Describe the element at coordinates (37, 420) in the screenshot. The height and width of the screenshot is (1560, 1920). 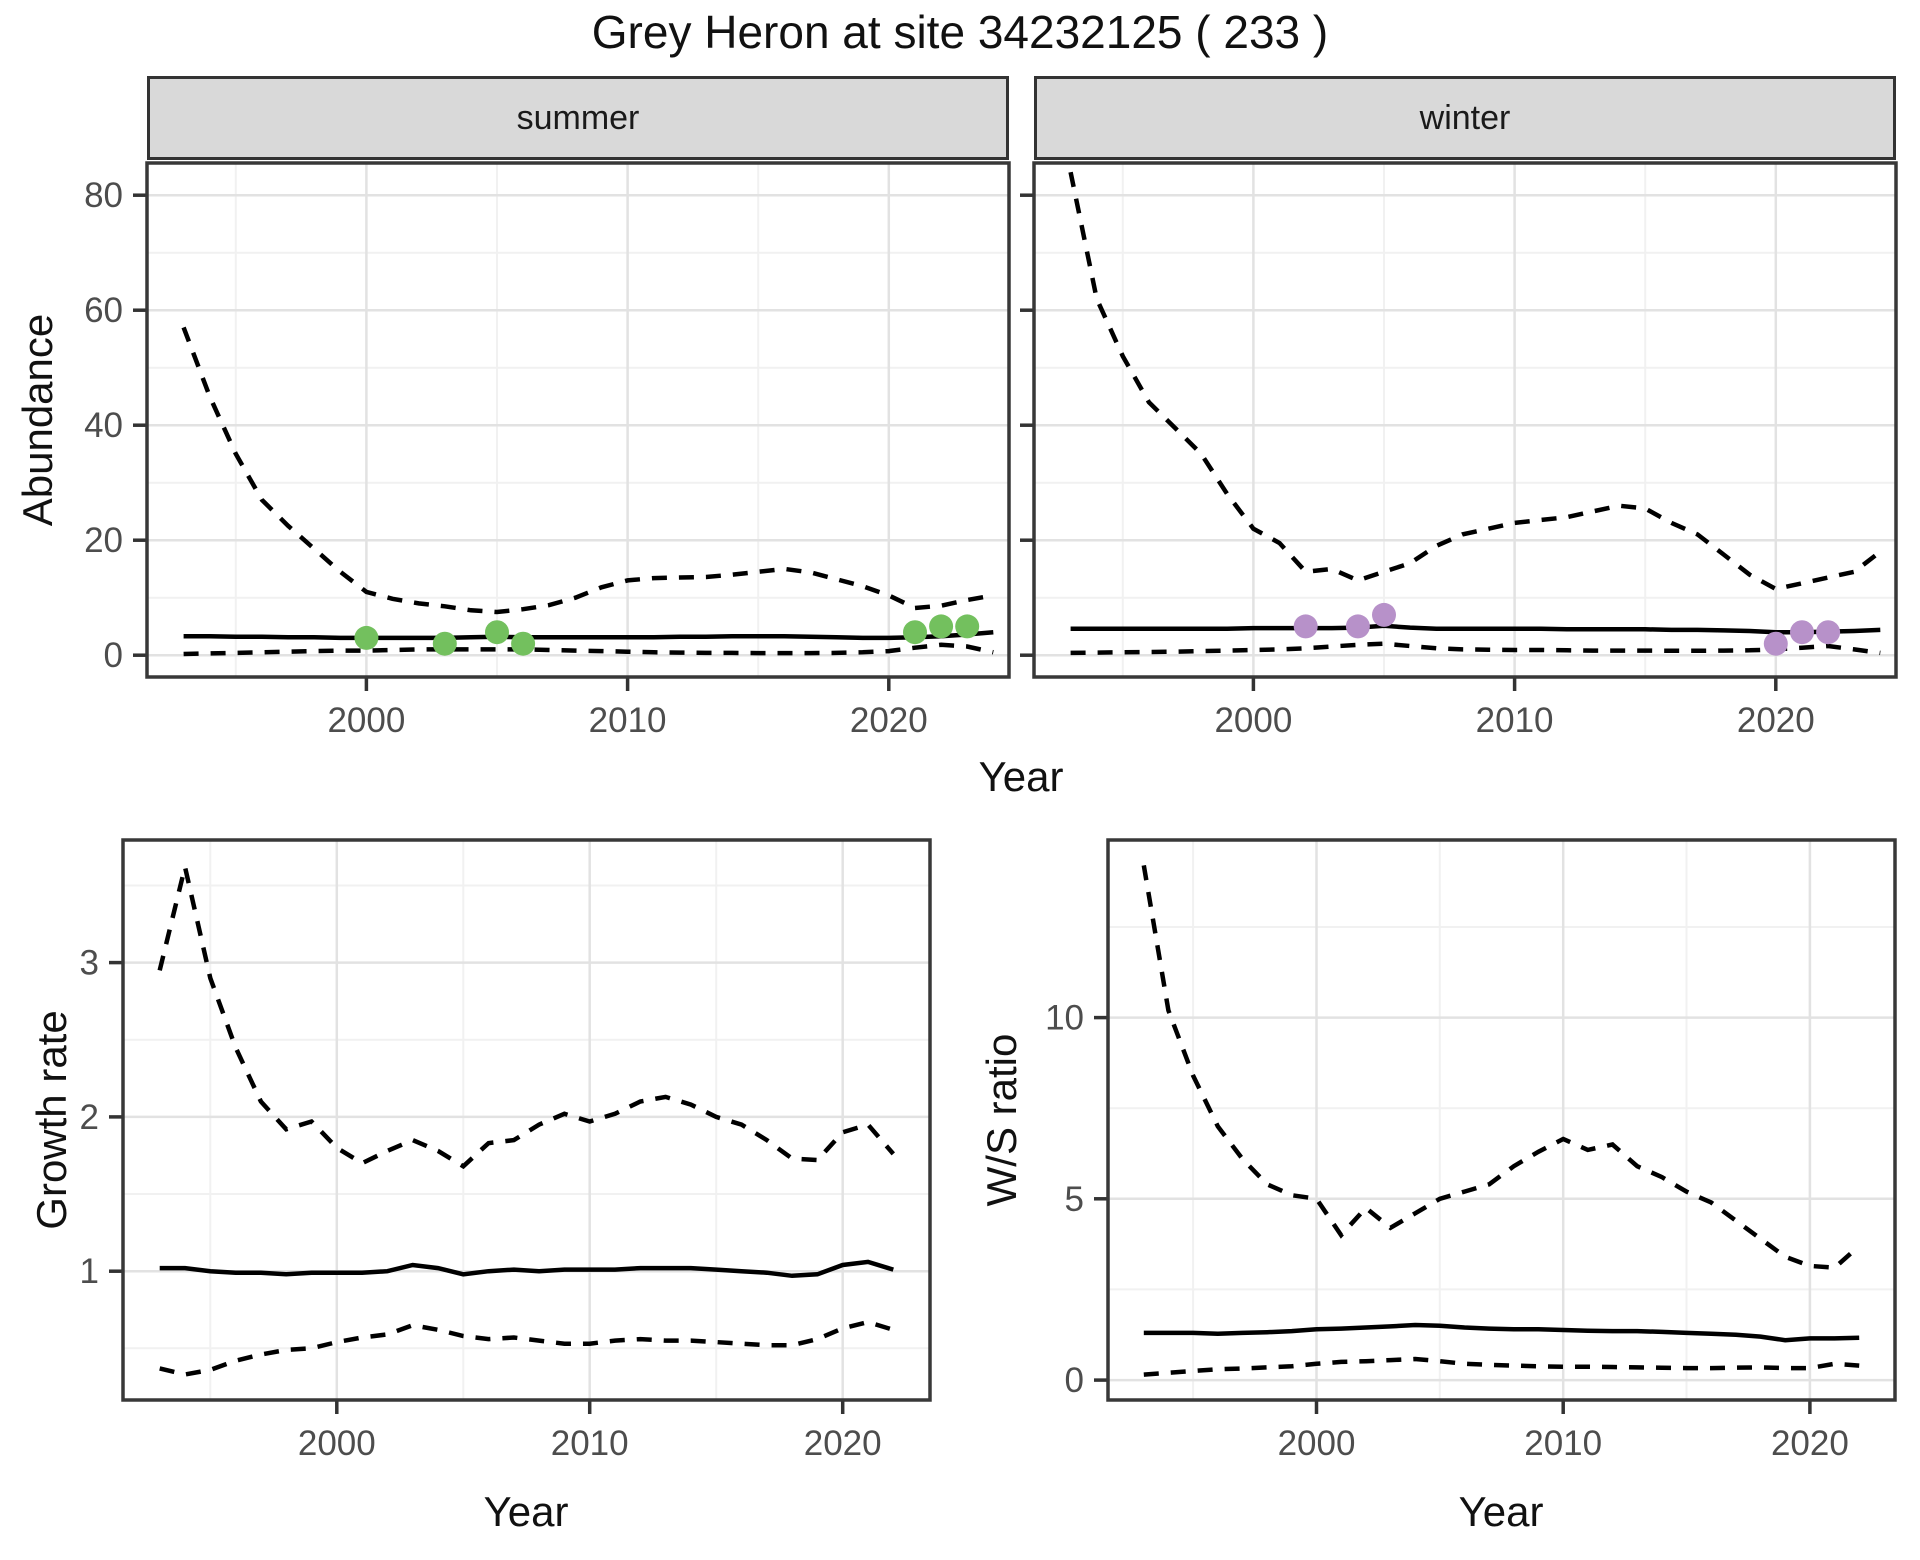
I see `abundance-axis-title: Abundance` at that location.